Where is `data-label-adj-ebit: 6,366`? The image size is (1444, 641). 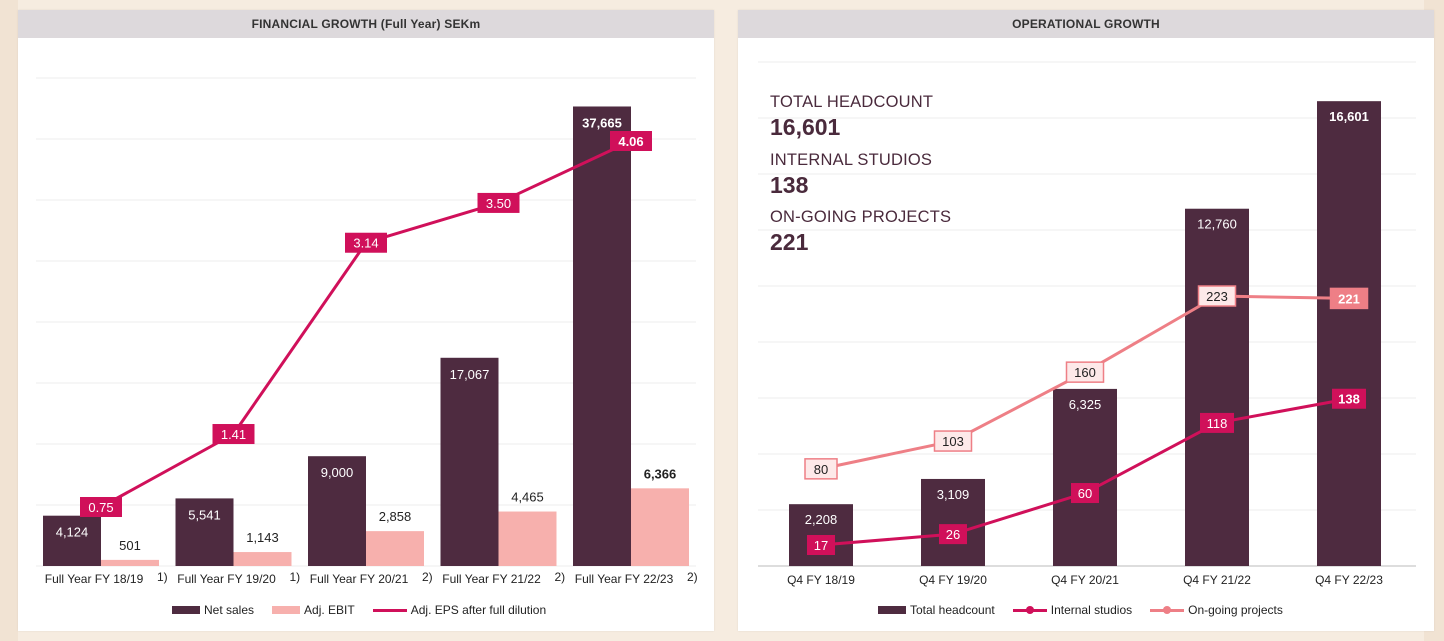
data-label-adj-ebit: 6,366 is located at coordinates (660, 473).